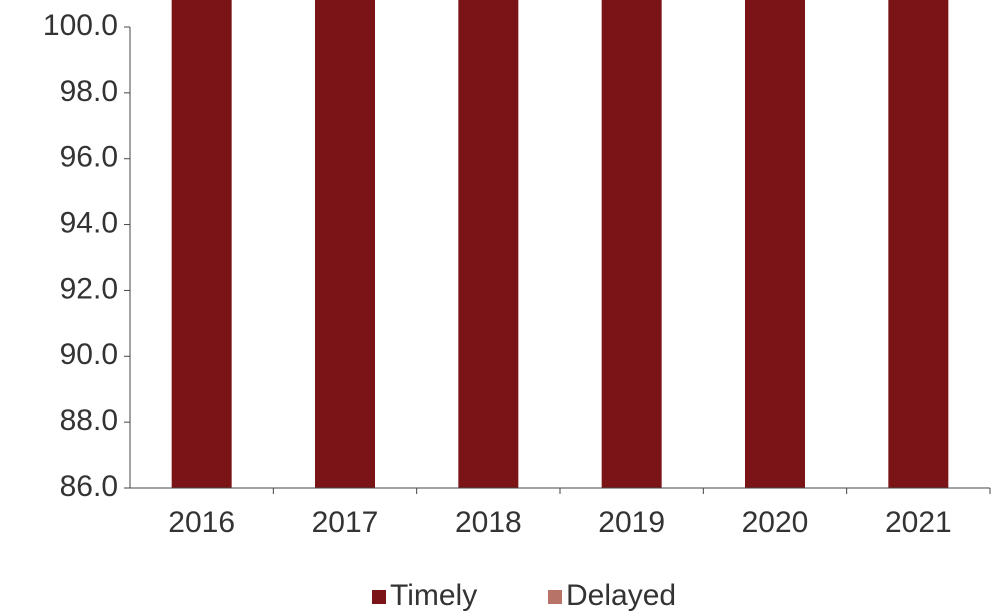 Image resolution: width=992 pixels, height=616 pixels. What do you see at coordinates (89, 222) in the screenshot?
I see `y-tick-label: 94.0` at bounding box center [89, 222].